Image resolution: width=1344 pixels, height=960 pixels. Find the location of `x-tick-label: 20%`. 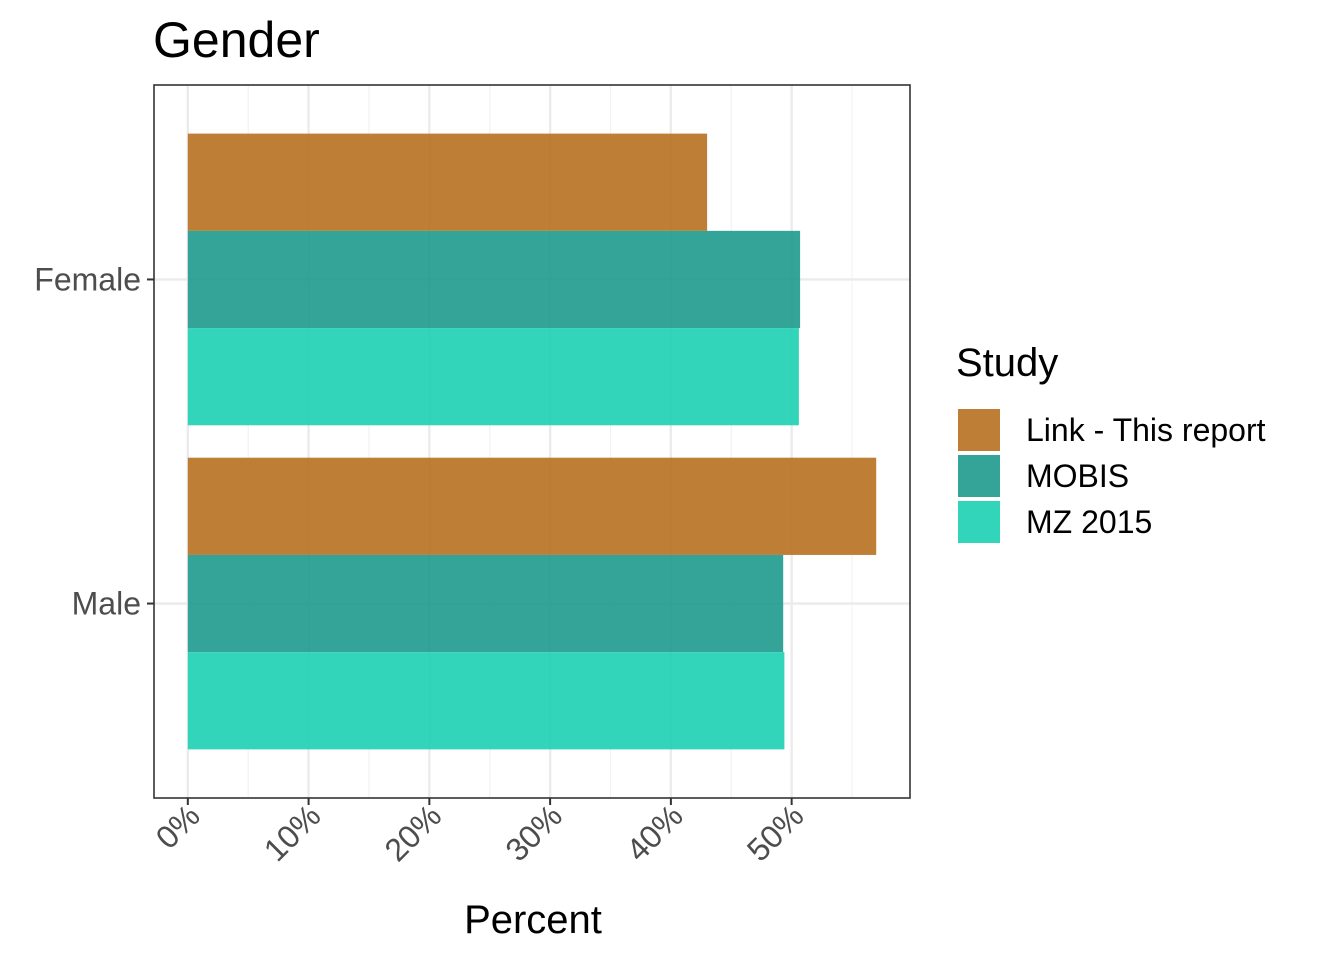

x-tick-label: 20% is located at coordinates (413, 832).